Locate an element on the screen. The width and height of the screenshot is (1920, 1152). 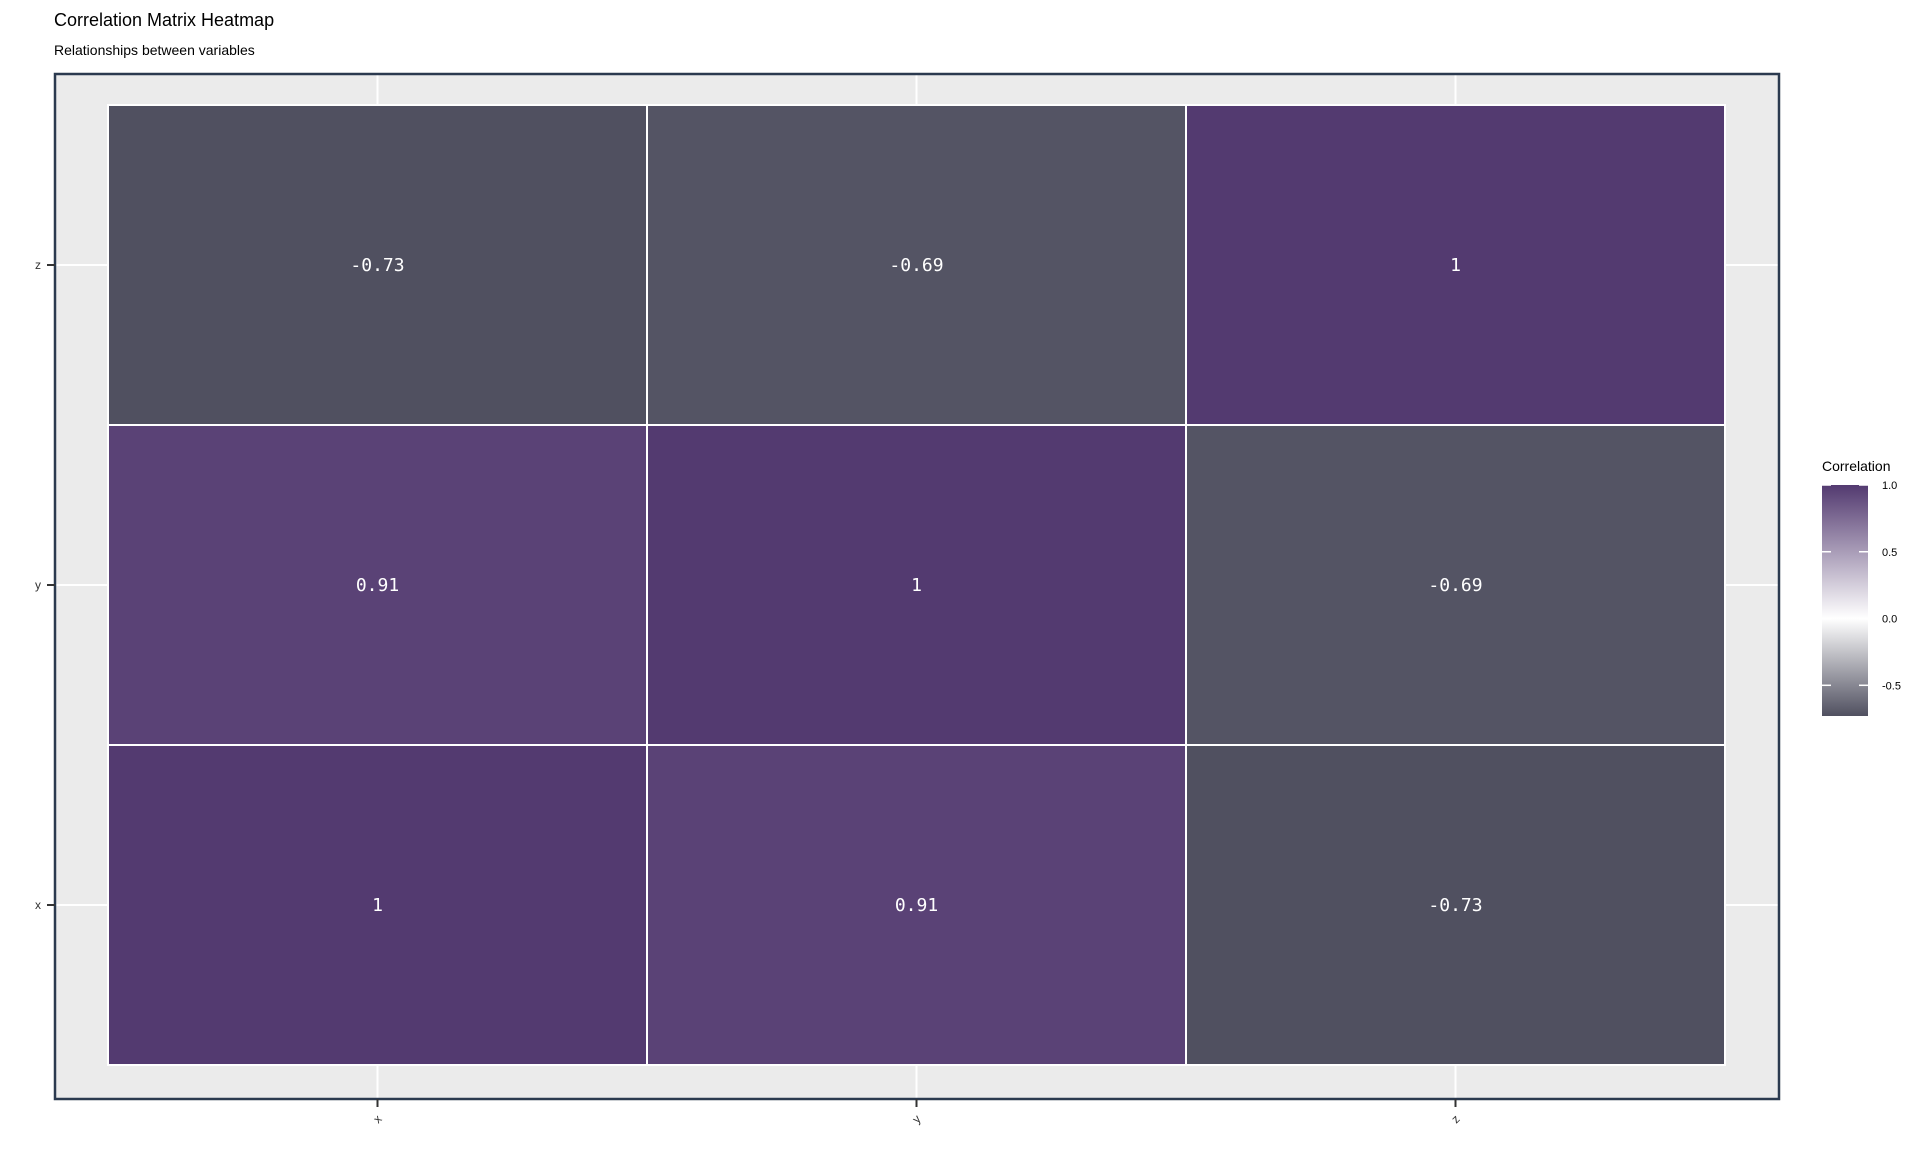
x-axis-label-z: z is located at coordinates (1455, 1119).